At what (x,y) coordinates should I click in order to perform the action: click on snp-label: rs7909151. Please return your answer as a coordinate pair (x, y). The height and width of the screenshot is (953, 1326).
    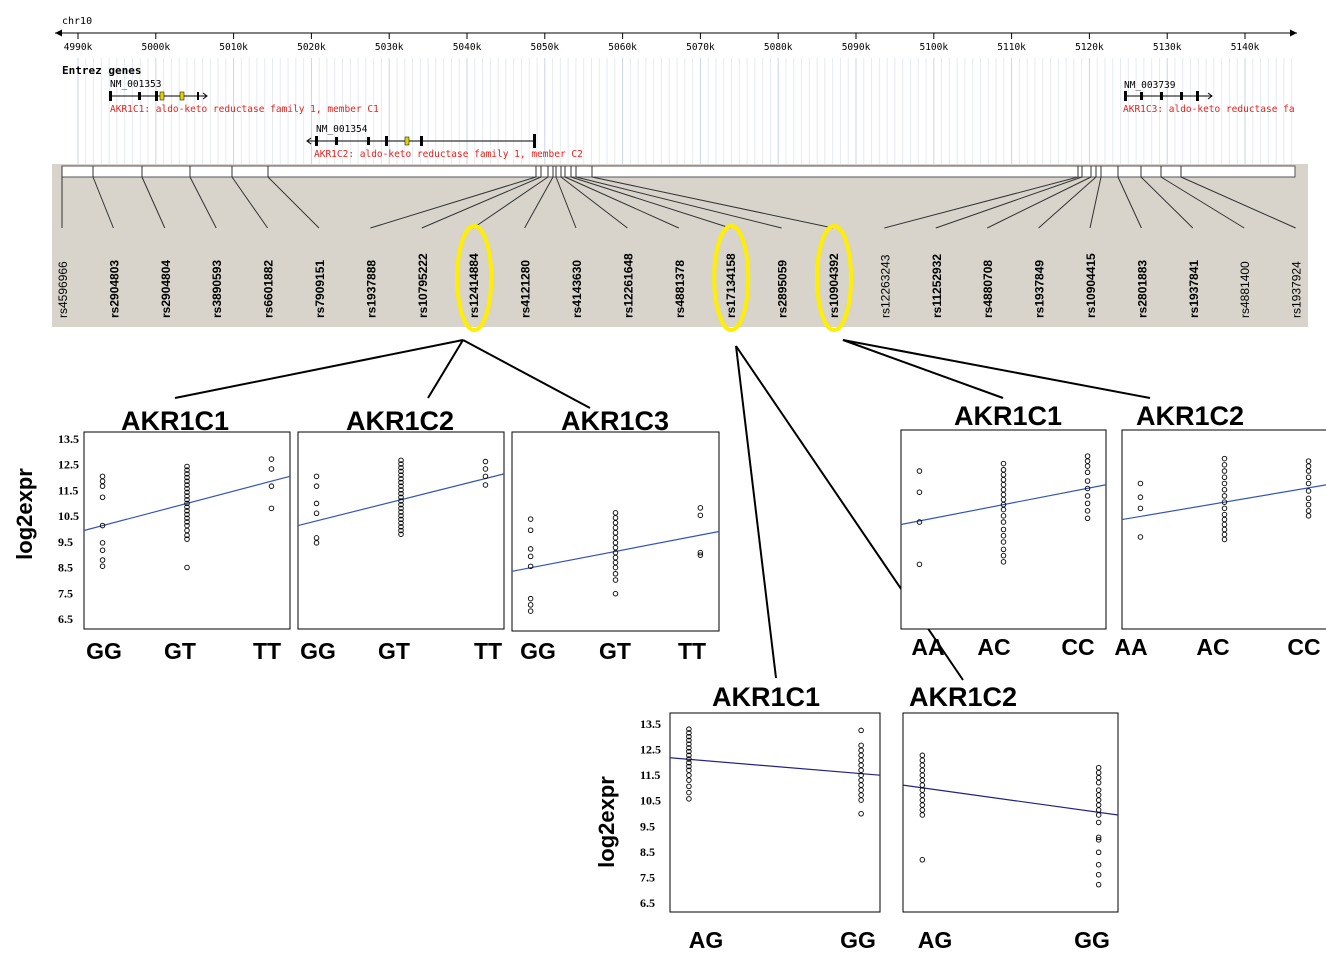
    Looking at the image, I should click on (320, 289).